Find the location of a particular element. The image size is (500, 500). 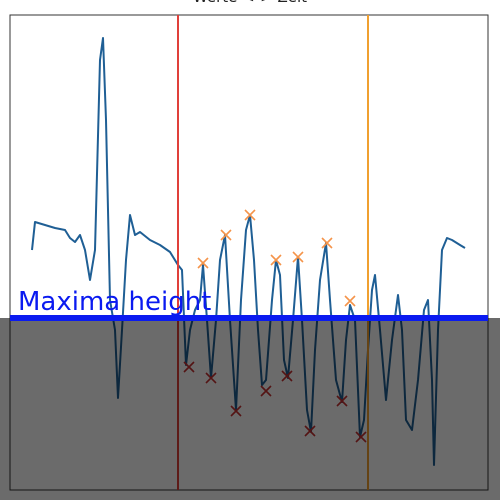

threshold-label: Maxima height is located at coordinates (114, 302).